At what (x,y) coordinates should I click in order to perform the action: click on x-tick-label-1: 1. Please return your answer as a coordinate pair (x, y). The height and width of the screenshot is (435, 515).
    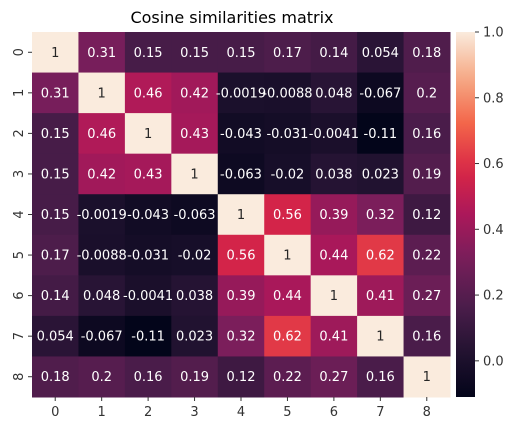
    Looking at the image, I should click on (102, 412).